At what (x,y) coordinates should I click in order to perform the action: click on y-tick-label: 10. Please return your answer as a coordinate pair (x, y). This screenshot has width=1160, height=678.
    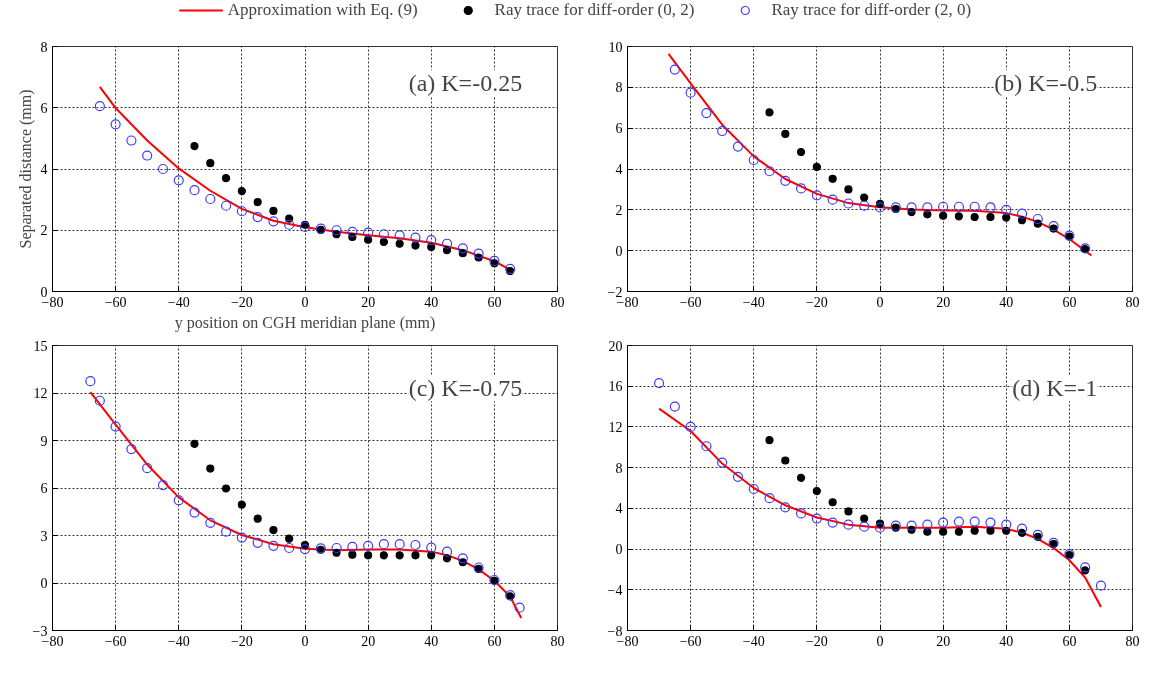
    Looking at the image, I should click on (615, 47).